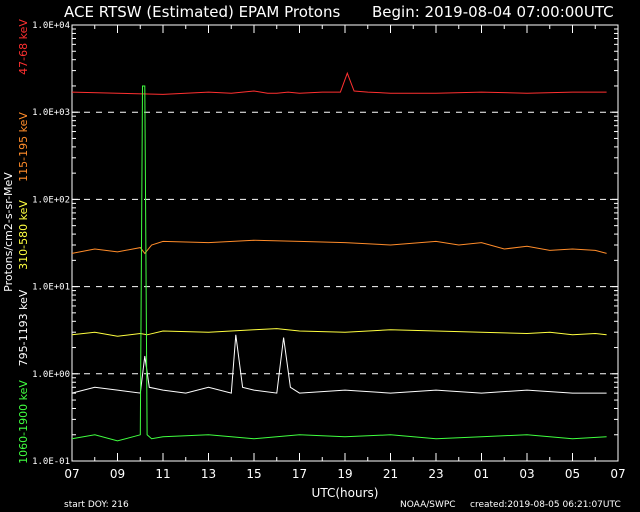 This screenshot has width=640, height=512. I want to click on source-credit: NOAA/SWPC, so click(428, 505).